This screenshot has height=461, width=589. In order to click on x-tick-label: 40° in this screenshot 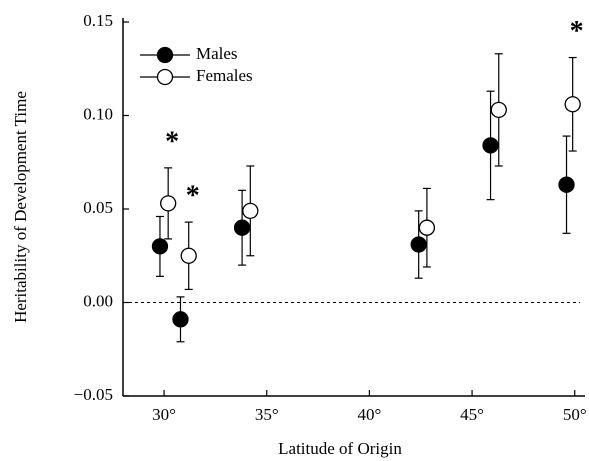, I will do `click(369, 414)`.